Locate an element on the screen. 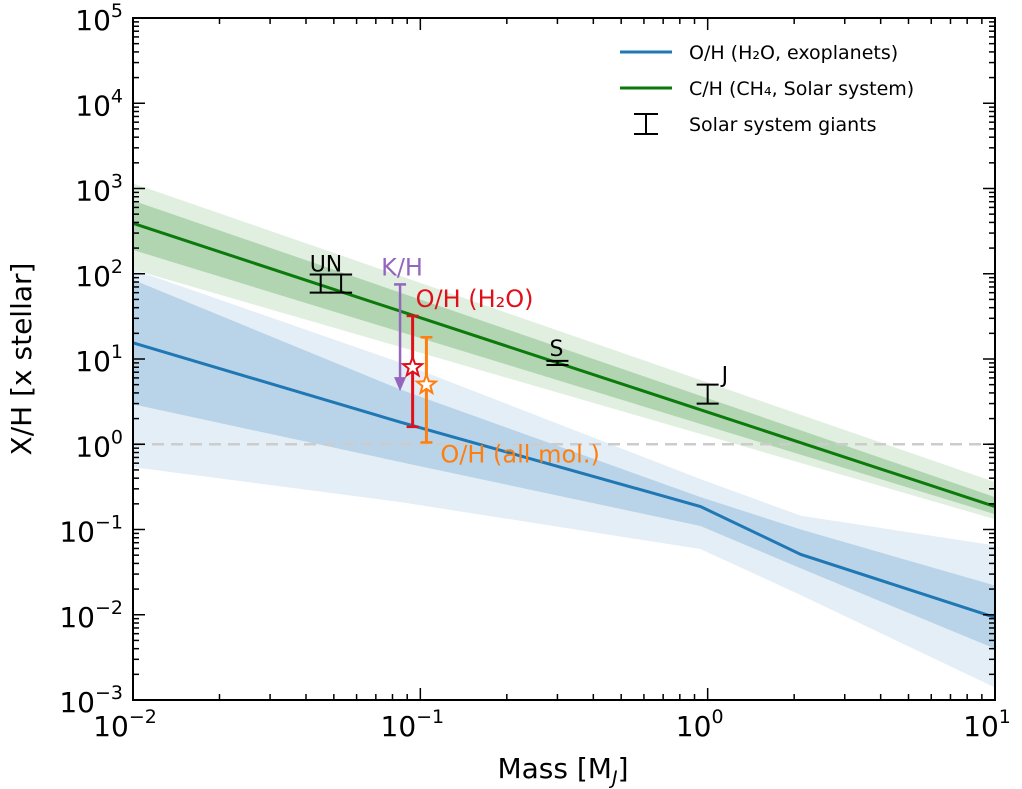 This screenshot has width=1022, height=789. measurement-label: O/H (H₂O) is located at coordinates (475, 299).